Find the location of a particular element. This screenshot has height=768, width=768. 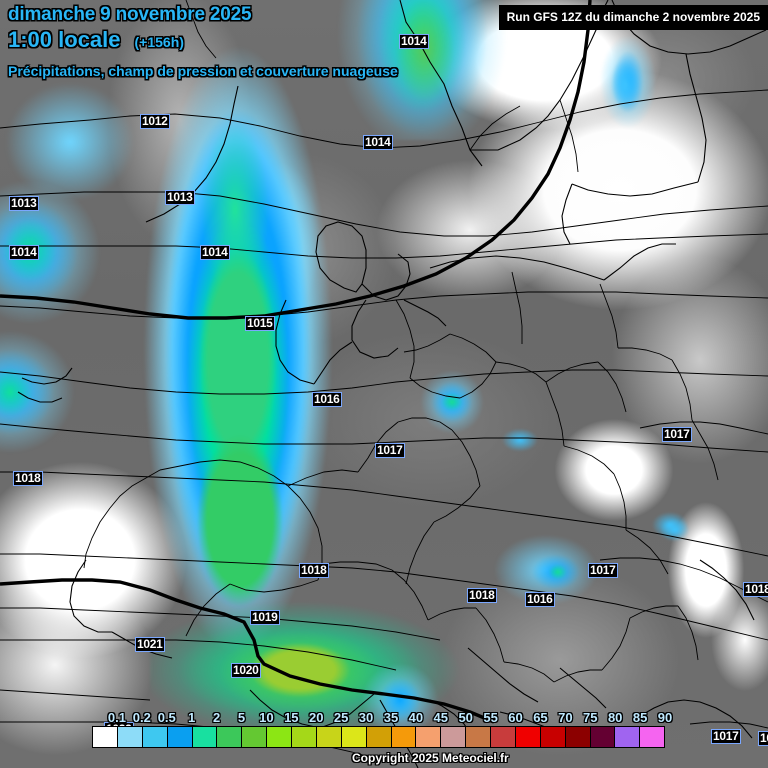

isobar-label-1017-10: 1017 is located at coordinates (390, 450).